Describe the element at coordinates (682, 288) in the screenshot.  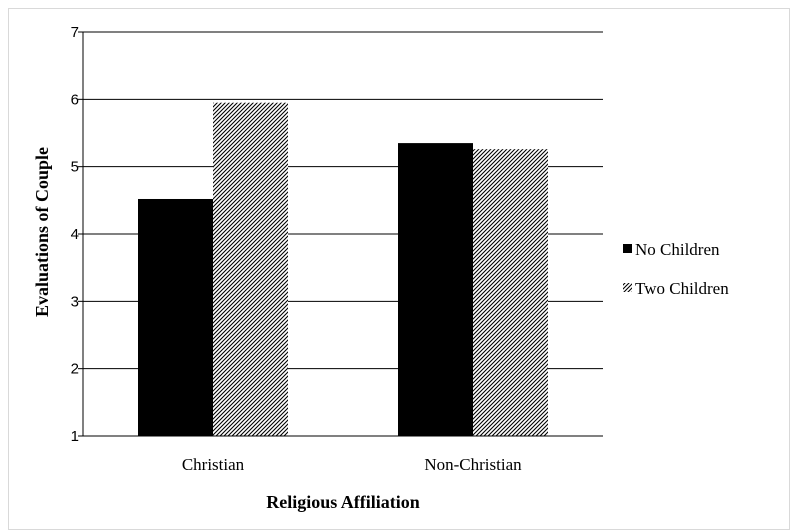
I see `legend-label-two-children: Two Children` at that location.